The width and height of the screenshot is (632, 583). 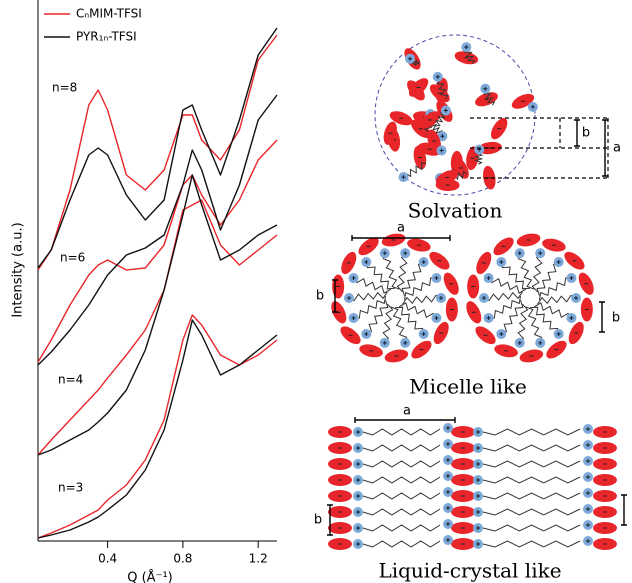 What do you see at coordinates (258, 559) in the screenshot?
I see `x-tick-label: 1.2` at bounding box center [258, 559].